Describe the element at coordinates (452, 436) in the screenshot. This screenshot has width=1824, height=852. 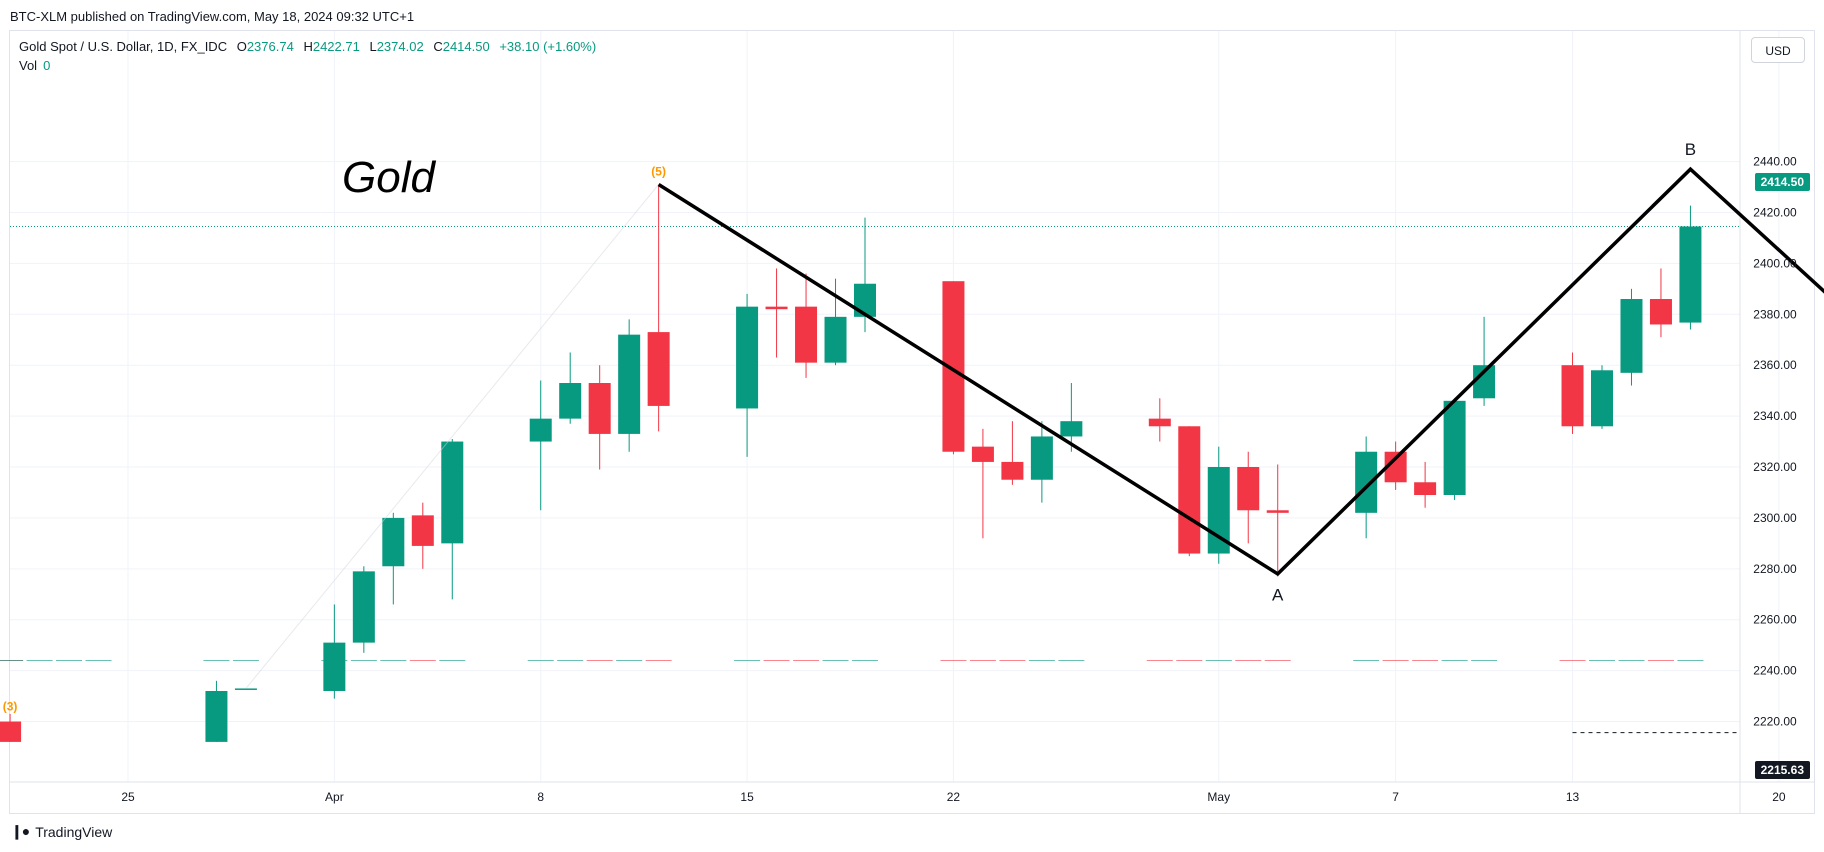
I see `impulse-trendline` at that location.